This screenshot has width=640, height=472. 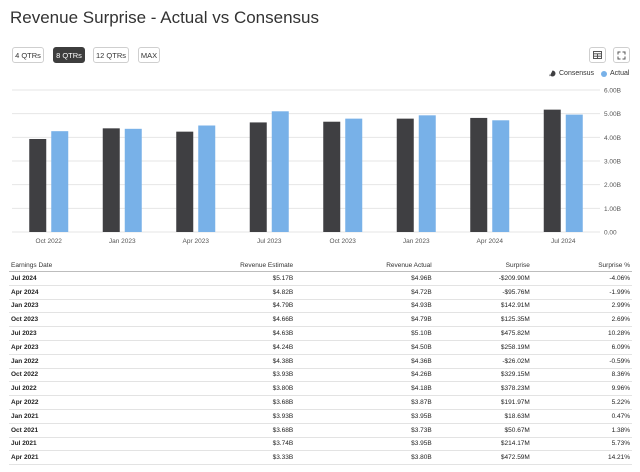 What do you see at coordinates (482, 320) in the screenshot?
I see `table-cell: $125.35M` at bounding box center [482, 320].